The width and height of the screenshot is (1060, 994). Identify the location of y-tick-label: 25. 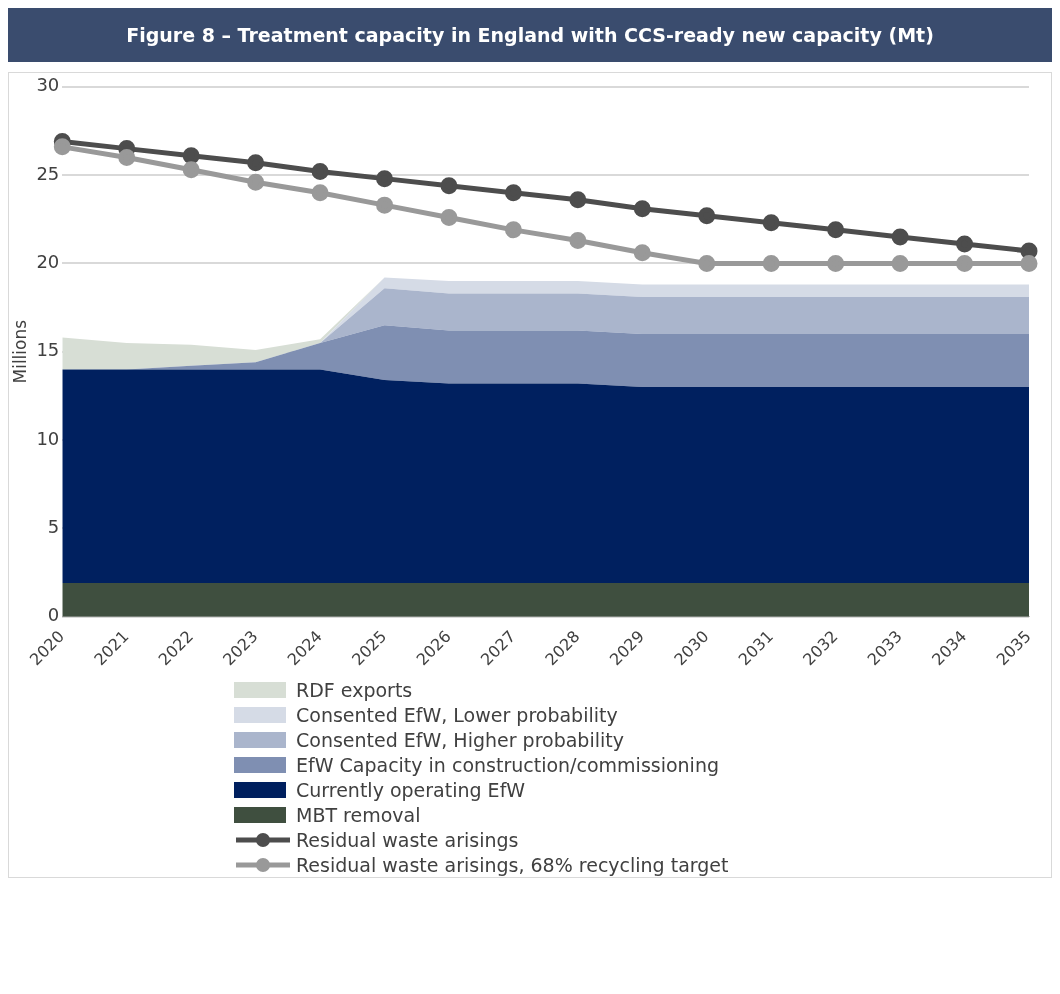
(48, 173).